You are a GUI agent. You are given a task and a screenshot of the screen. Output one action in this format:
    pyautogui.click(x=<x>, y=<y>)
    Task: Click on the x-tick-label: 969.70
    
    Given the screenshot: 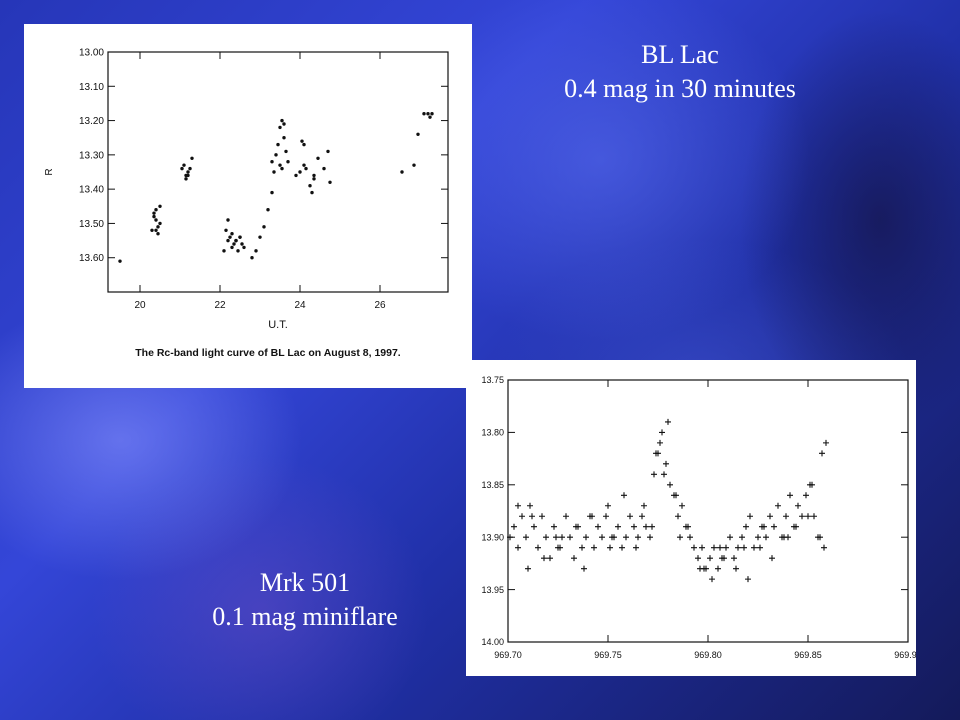 What is the action you would take?
    pyautogui.click(x=508, y=655)
    